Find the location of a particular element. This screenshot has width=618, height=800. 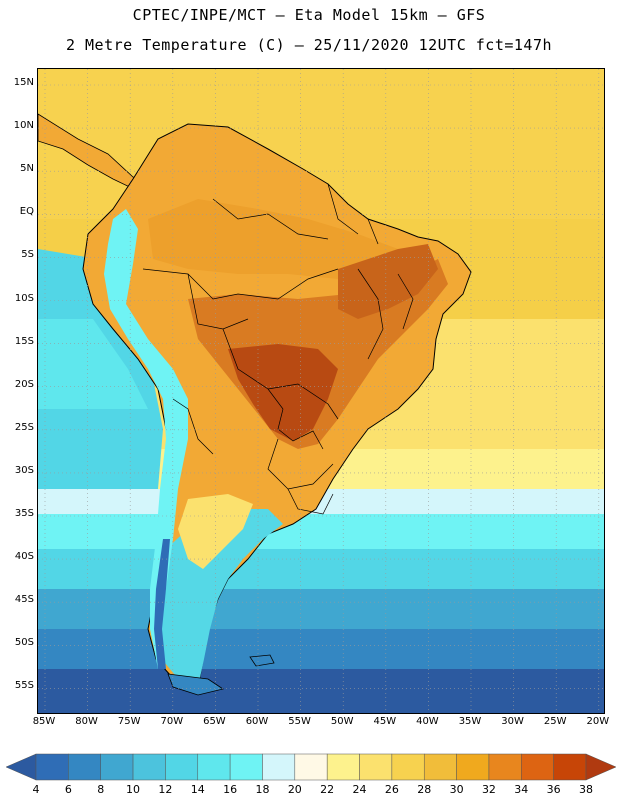

tierra-del-fuego is located at coordinates (195, 684).